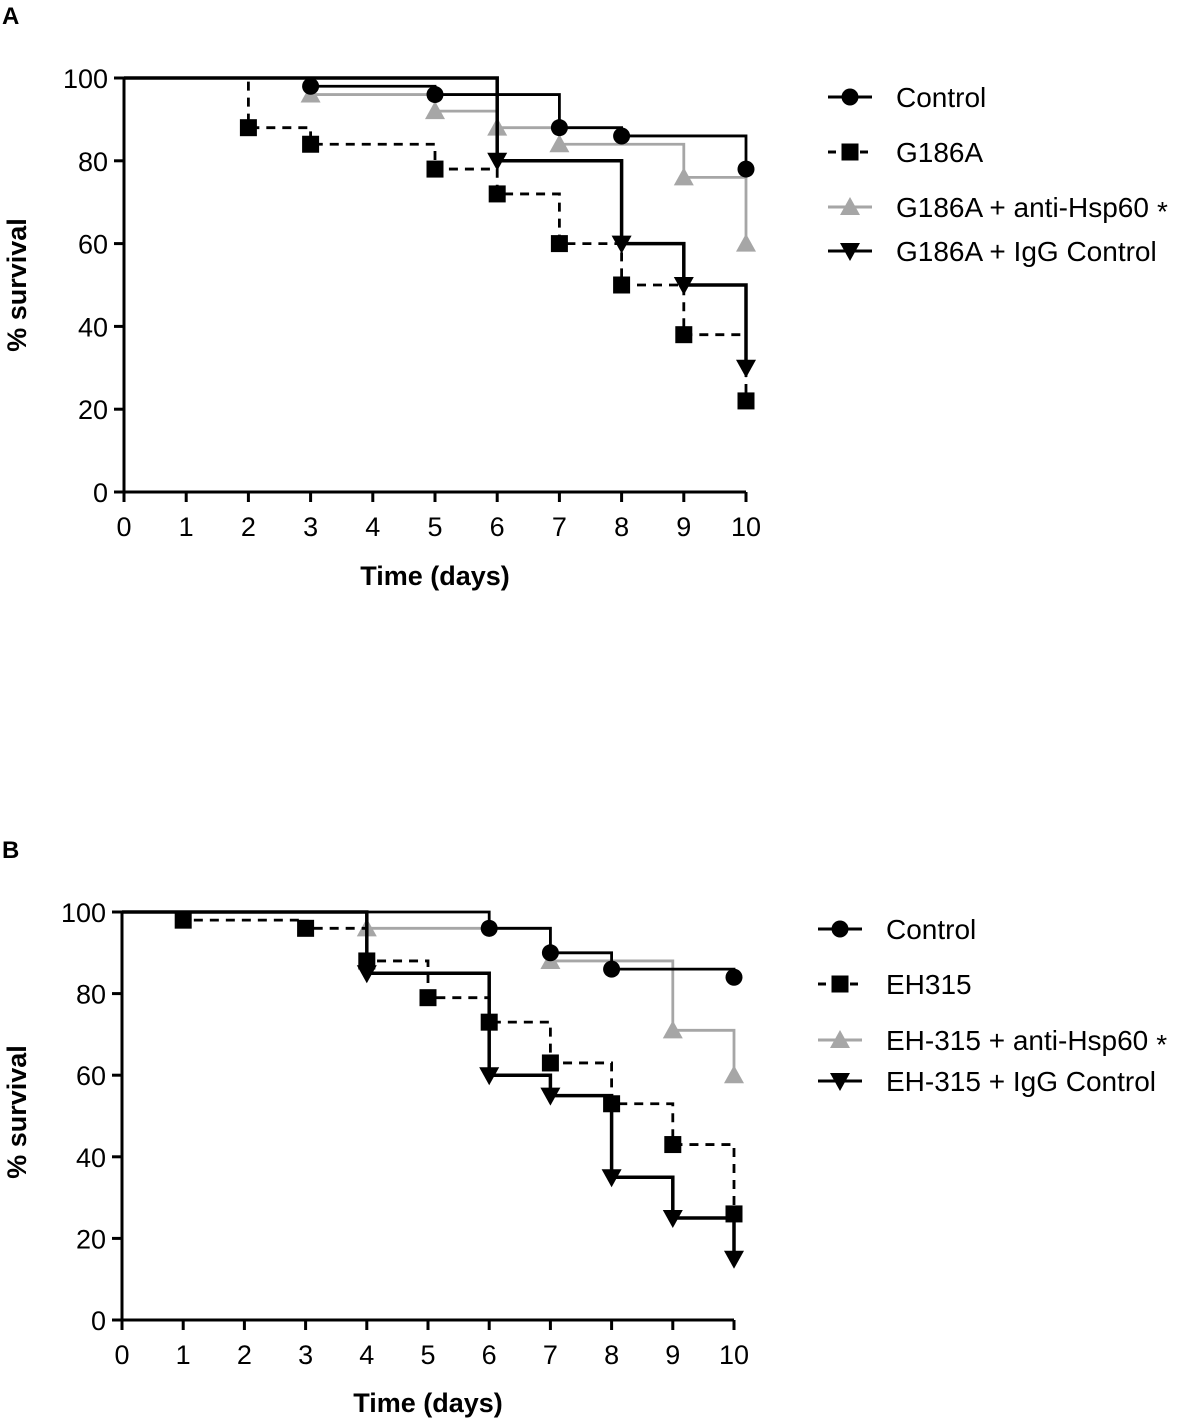 The image size is (1191, 1421). What do you see at coordinates (1026, 251) in the screenshot?
I see `legend-label: G186A + IgG Control` at bounding box center [1026, 251].